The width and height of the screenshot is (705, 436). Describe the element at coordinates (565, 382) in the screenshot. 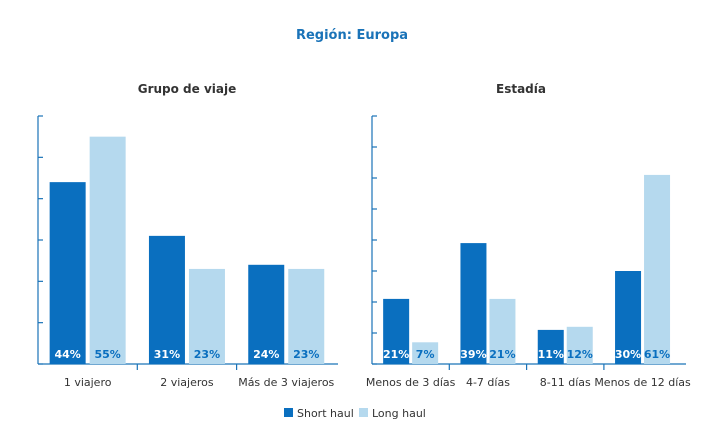

I see `category-label: 8-11 días` at that location.